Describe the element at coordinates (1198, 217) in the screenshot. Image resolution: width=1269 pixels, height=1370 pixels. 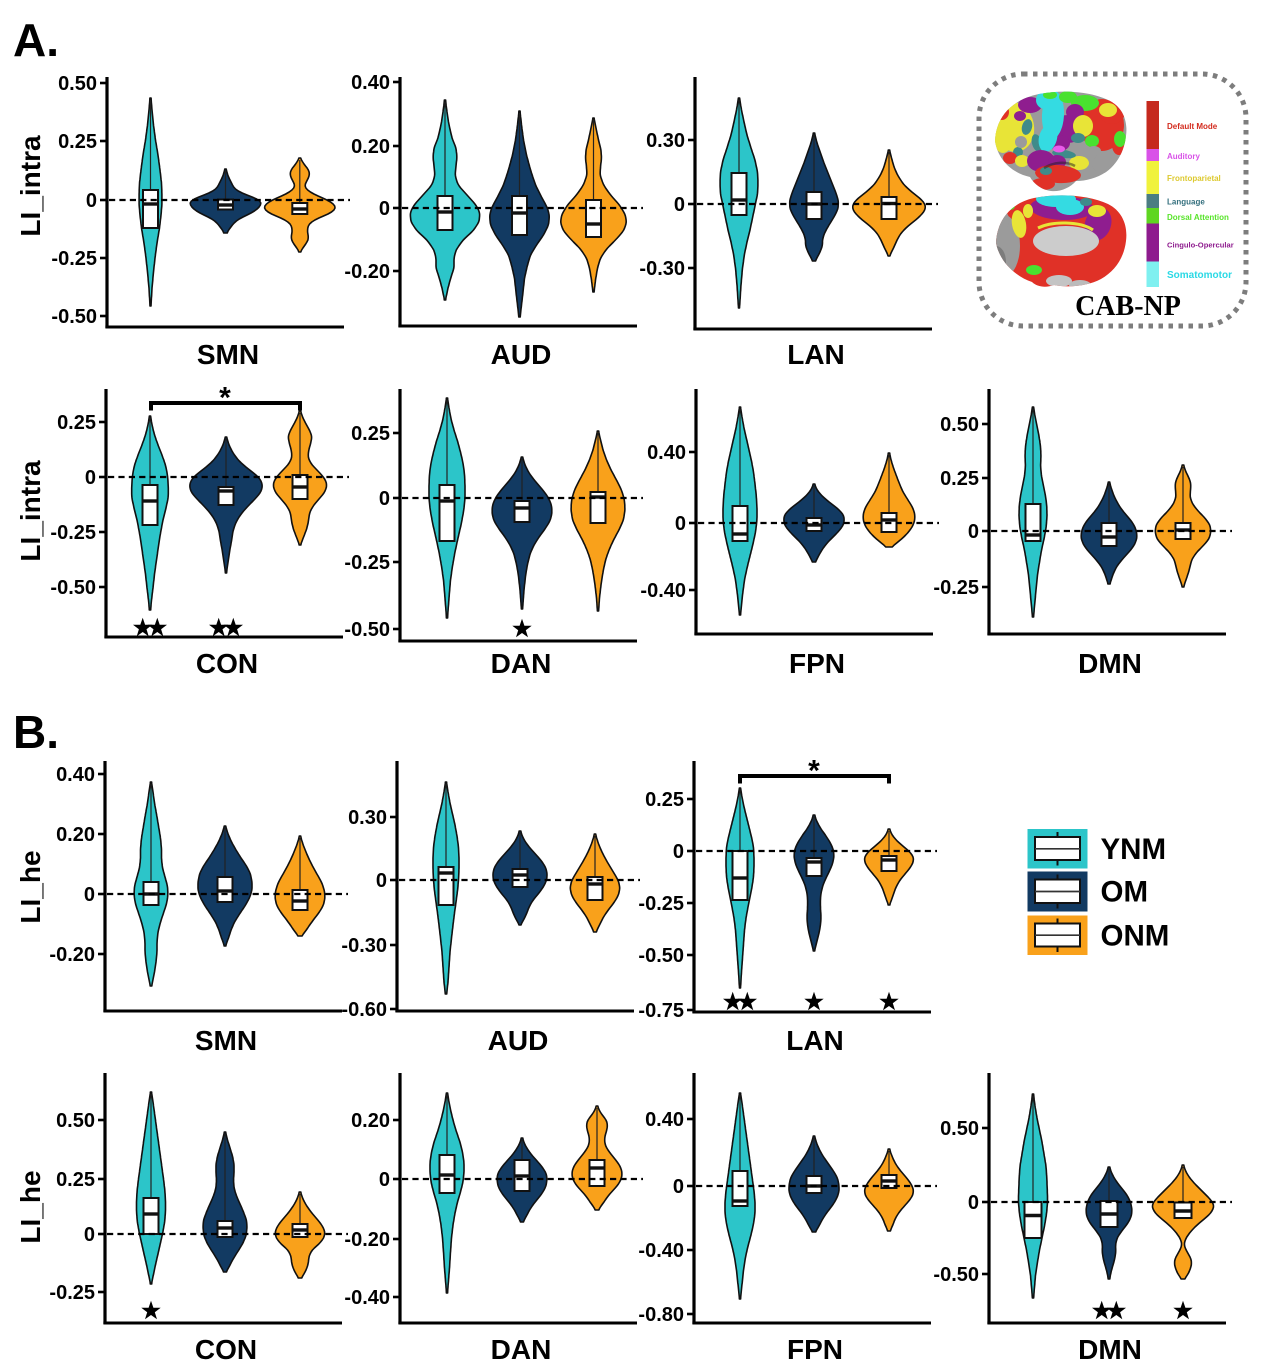
I see `svg-text: Dorsal Attention` at that location.